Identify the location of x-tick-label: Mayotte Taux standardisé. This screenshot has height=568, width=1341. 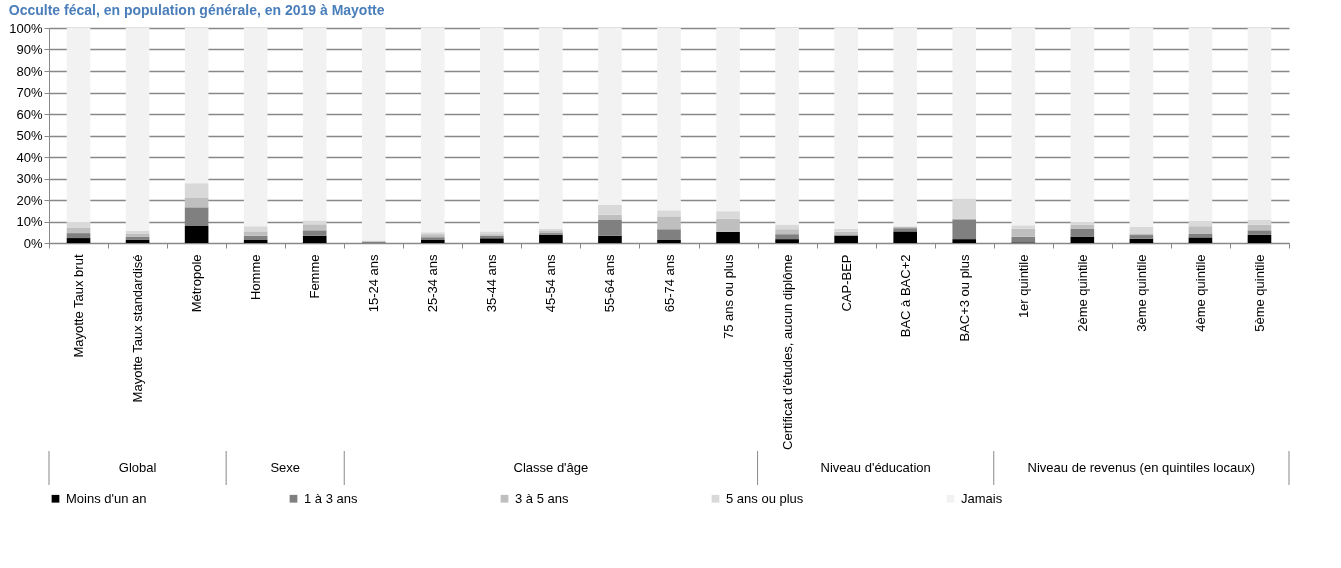
(138, 328).